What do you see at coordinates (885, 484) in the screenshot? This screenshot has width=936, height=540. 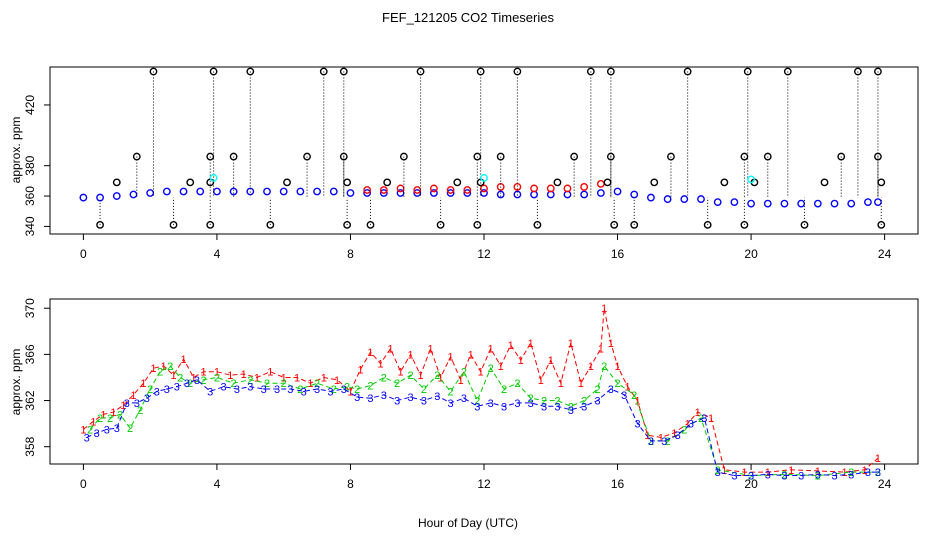 I see `x-tick-label: 24` at bounding box center [885, 484].